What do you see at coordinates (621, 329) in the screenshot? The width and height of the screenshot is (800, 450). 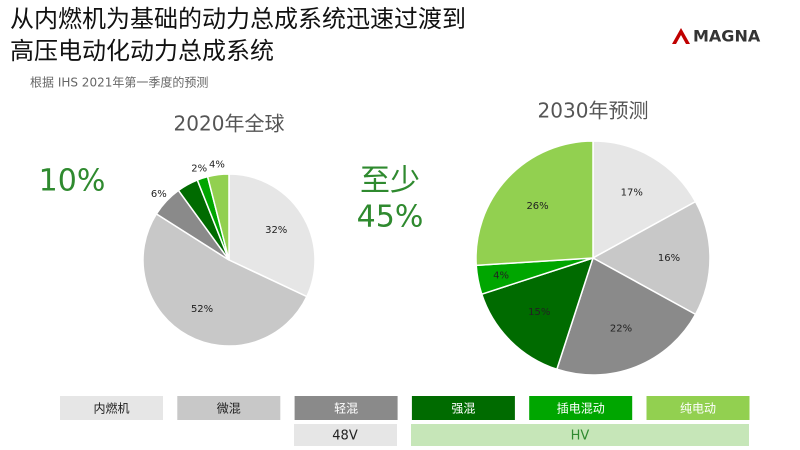 I see `data-label: 22%` at bounding box center [621, 329].